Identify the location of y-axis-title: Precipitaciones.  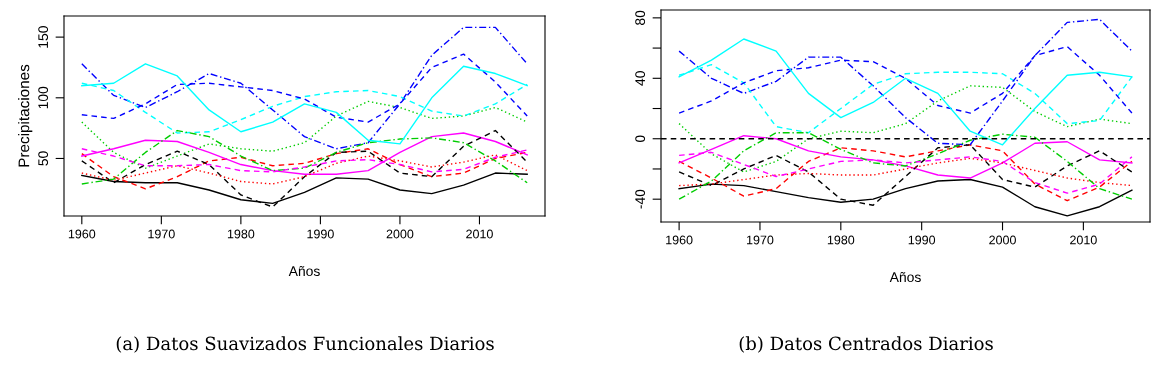
(25, 115).